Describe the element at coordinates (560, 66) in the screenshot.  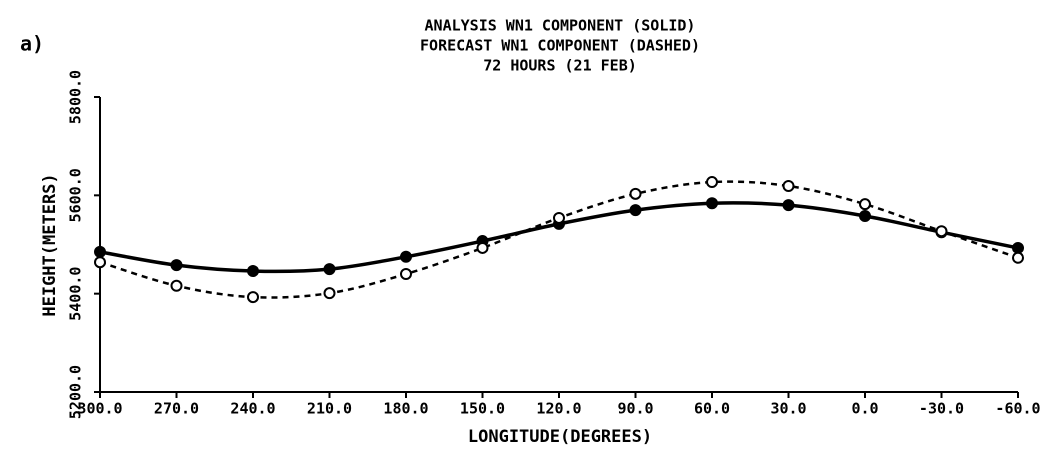
I see `chart-title: 72 HOURS (21 FEB)` at that location.